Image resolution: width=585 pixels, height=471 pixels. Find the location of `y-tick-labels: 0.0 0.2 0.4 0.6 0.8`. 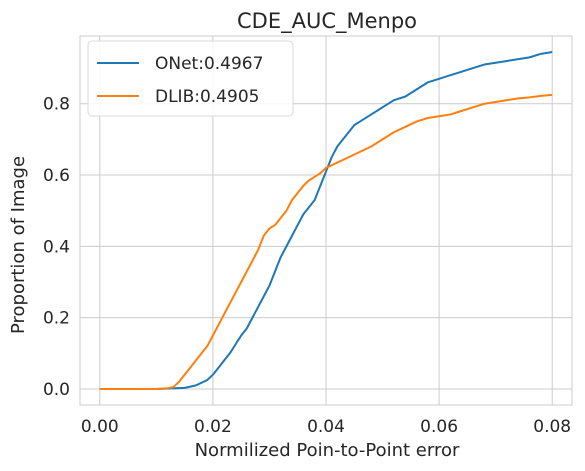

y-tick-labels: 0.0 0.2 0.4 0.6 0.8 is located at coordinates (56, 247).